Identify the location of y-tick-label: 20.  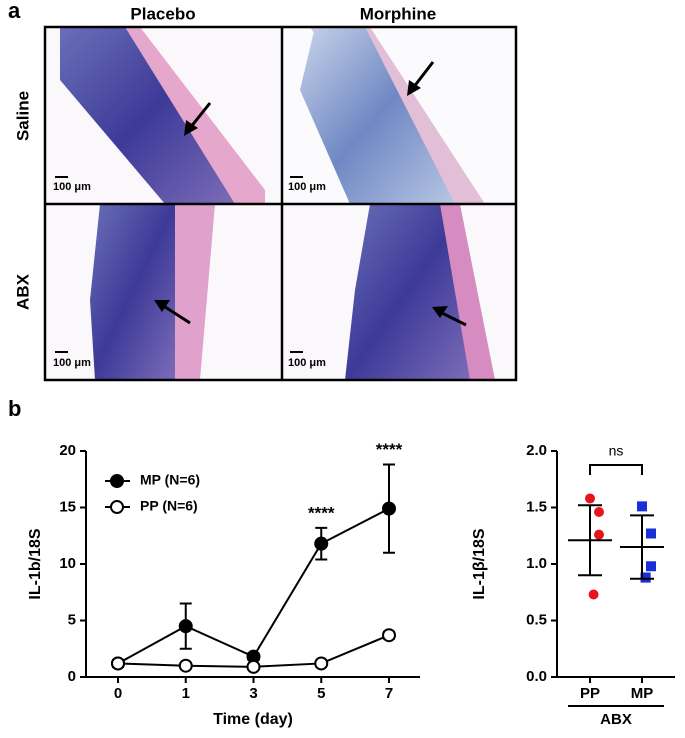
(67, 450).